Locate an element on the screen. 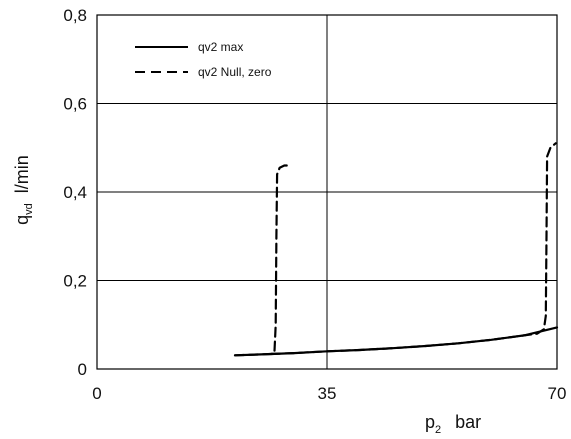 This screenshot has height=439, width=571. x-axis-label-unit: bar is located at coordinates (468, 422).